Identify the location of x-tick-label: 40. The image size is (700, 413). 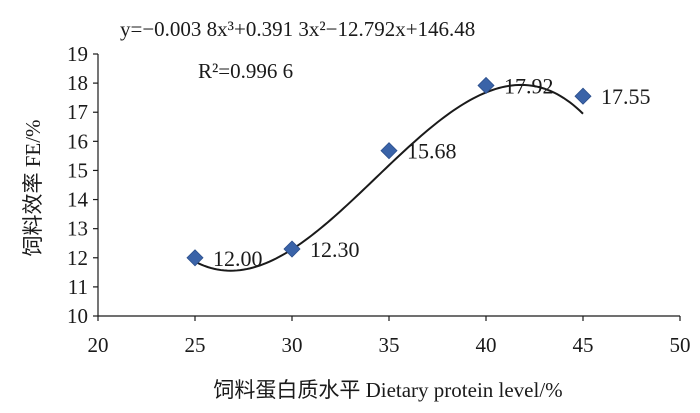
(486, 345).